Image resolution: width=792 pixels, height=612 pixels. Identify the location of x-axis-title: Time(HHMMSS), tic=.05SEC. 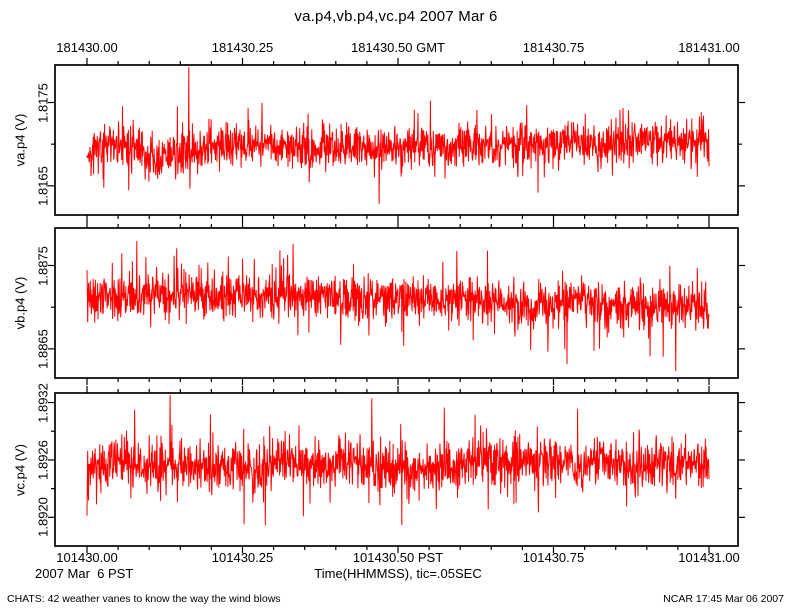
(398, 573).